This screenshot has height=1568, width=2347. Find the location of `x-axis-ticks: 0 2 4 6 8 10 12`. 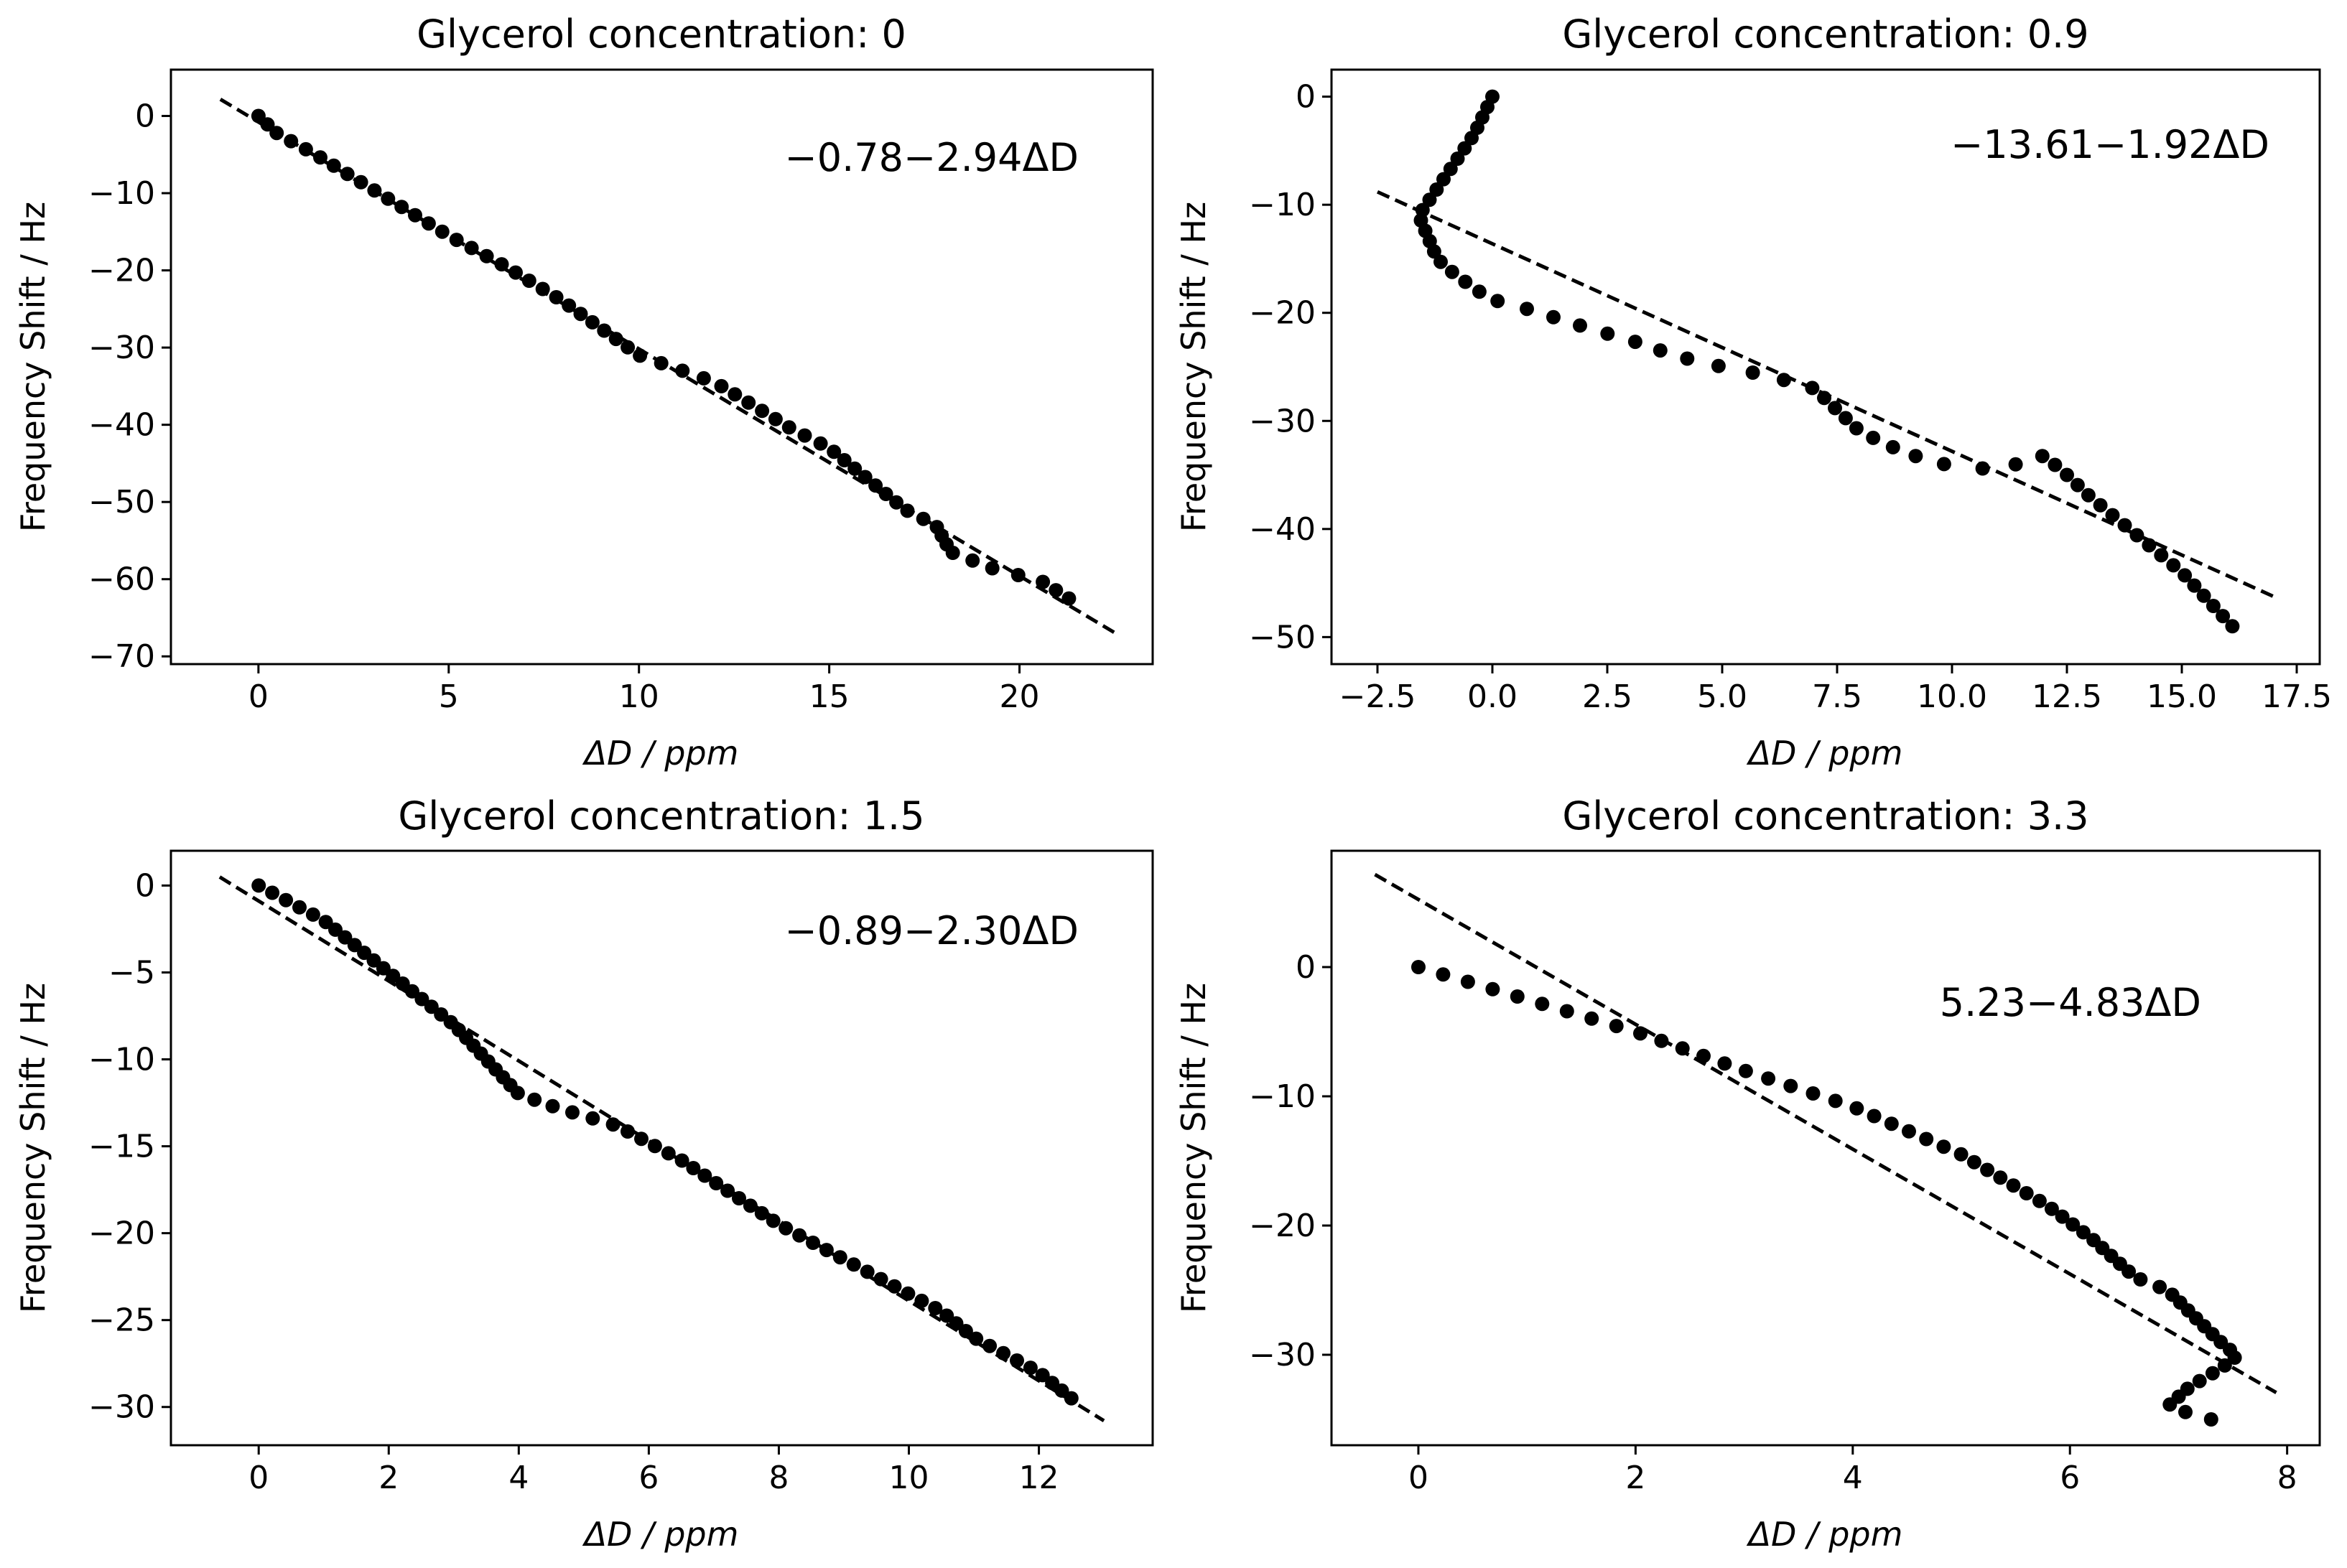

x-axis-ticks: 0 2 4 6 8 10 12 is located at coordinates (653, 1470).